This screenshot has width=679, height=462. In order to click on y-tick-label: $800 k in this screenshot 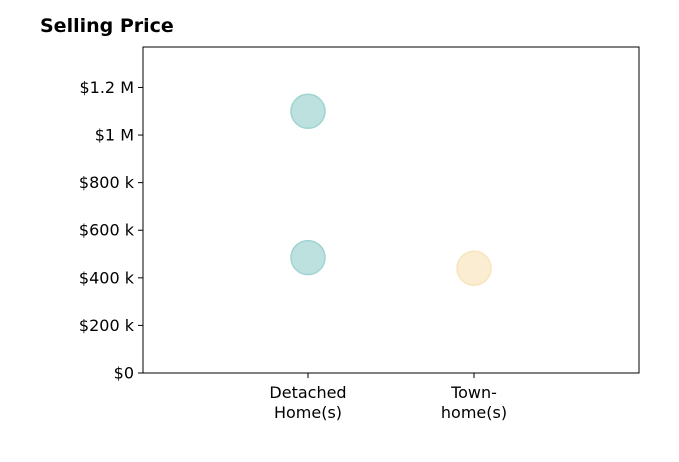, I will do `click(107, 182)`.